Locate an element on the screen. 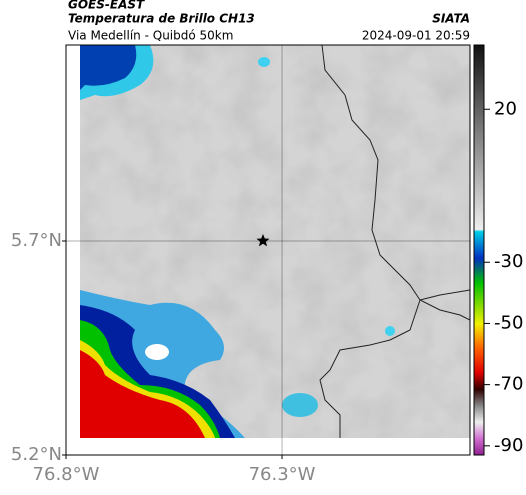 The image size is (526, 495). colorbar-tick-label: -30 is located at coordinates (508, 261).